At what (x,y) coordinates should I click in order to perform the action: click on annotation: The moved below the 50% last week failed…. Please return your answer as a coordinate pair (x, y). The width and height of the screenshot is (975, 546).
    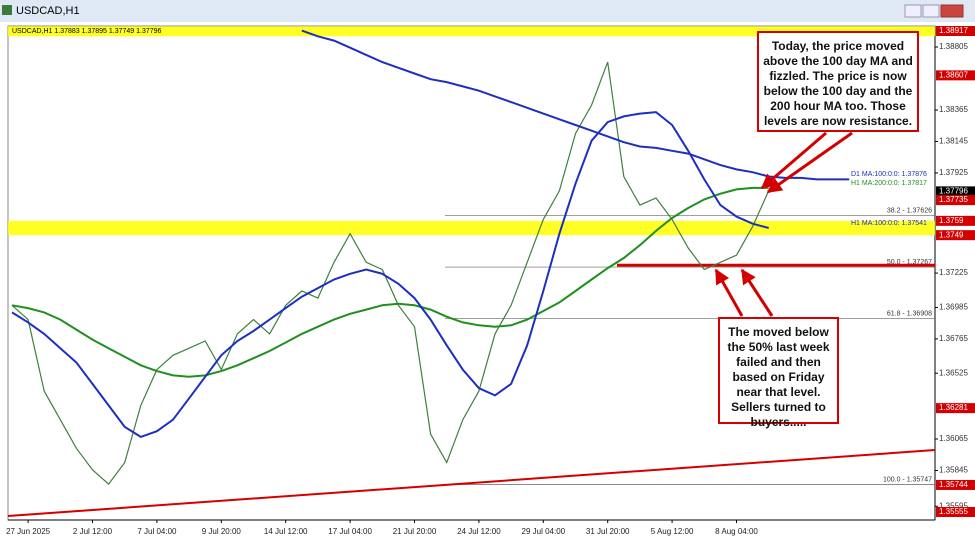
    Looking at the image, I should click on (778, 373).